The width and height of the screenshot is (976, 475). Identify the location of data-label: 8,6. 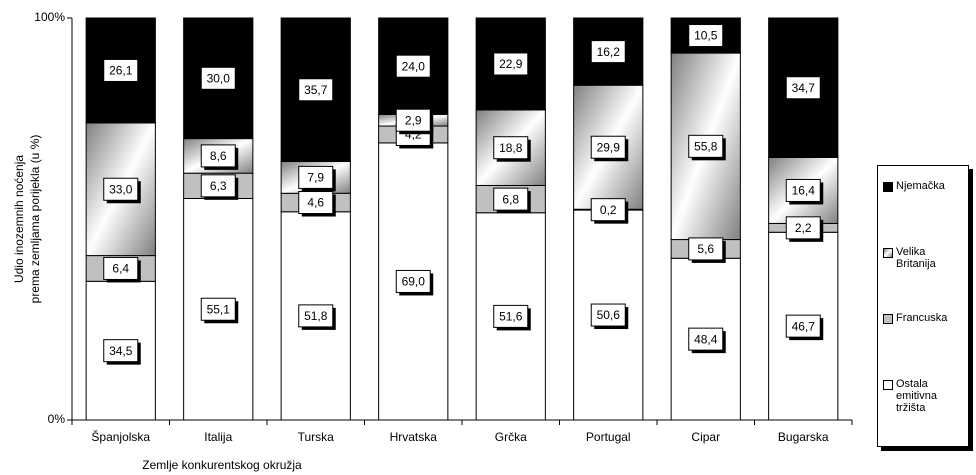
(218, 156).